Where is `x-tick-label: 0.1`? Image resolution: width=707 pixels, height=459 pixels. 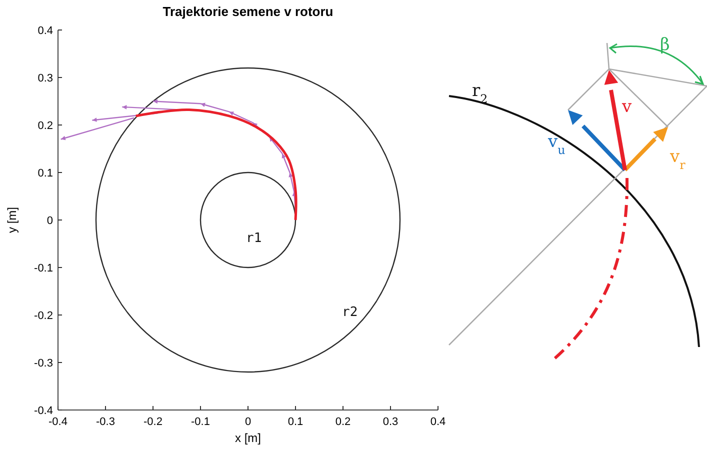
x-tick-label: 0.1 is located at coordinates (296, 422).